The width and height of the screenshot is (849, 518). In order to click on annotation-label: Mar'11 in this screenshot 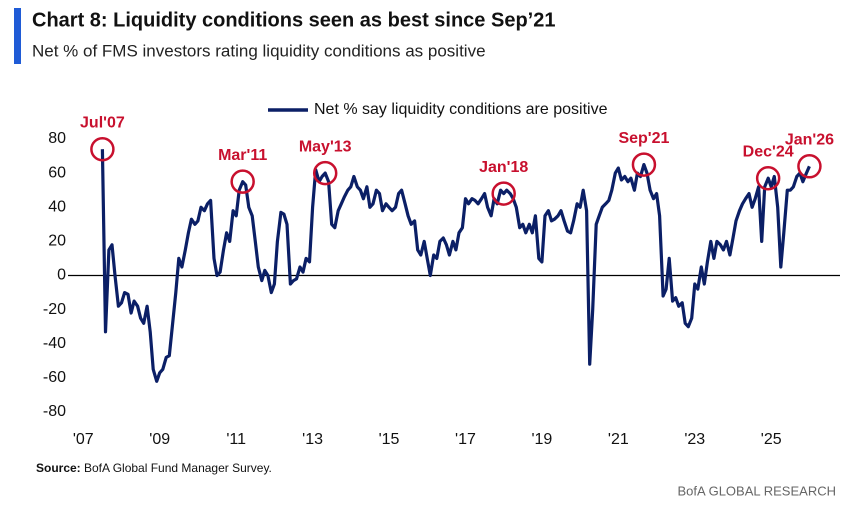, I will do `click(242, 155)`.